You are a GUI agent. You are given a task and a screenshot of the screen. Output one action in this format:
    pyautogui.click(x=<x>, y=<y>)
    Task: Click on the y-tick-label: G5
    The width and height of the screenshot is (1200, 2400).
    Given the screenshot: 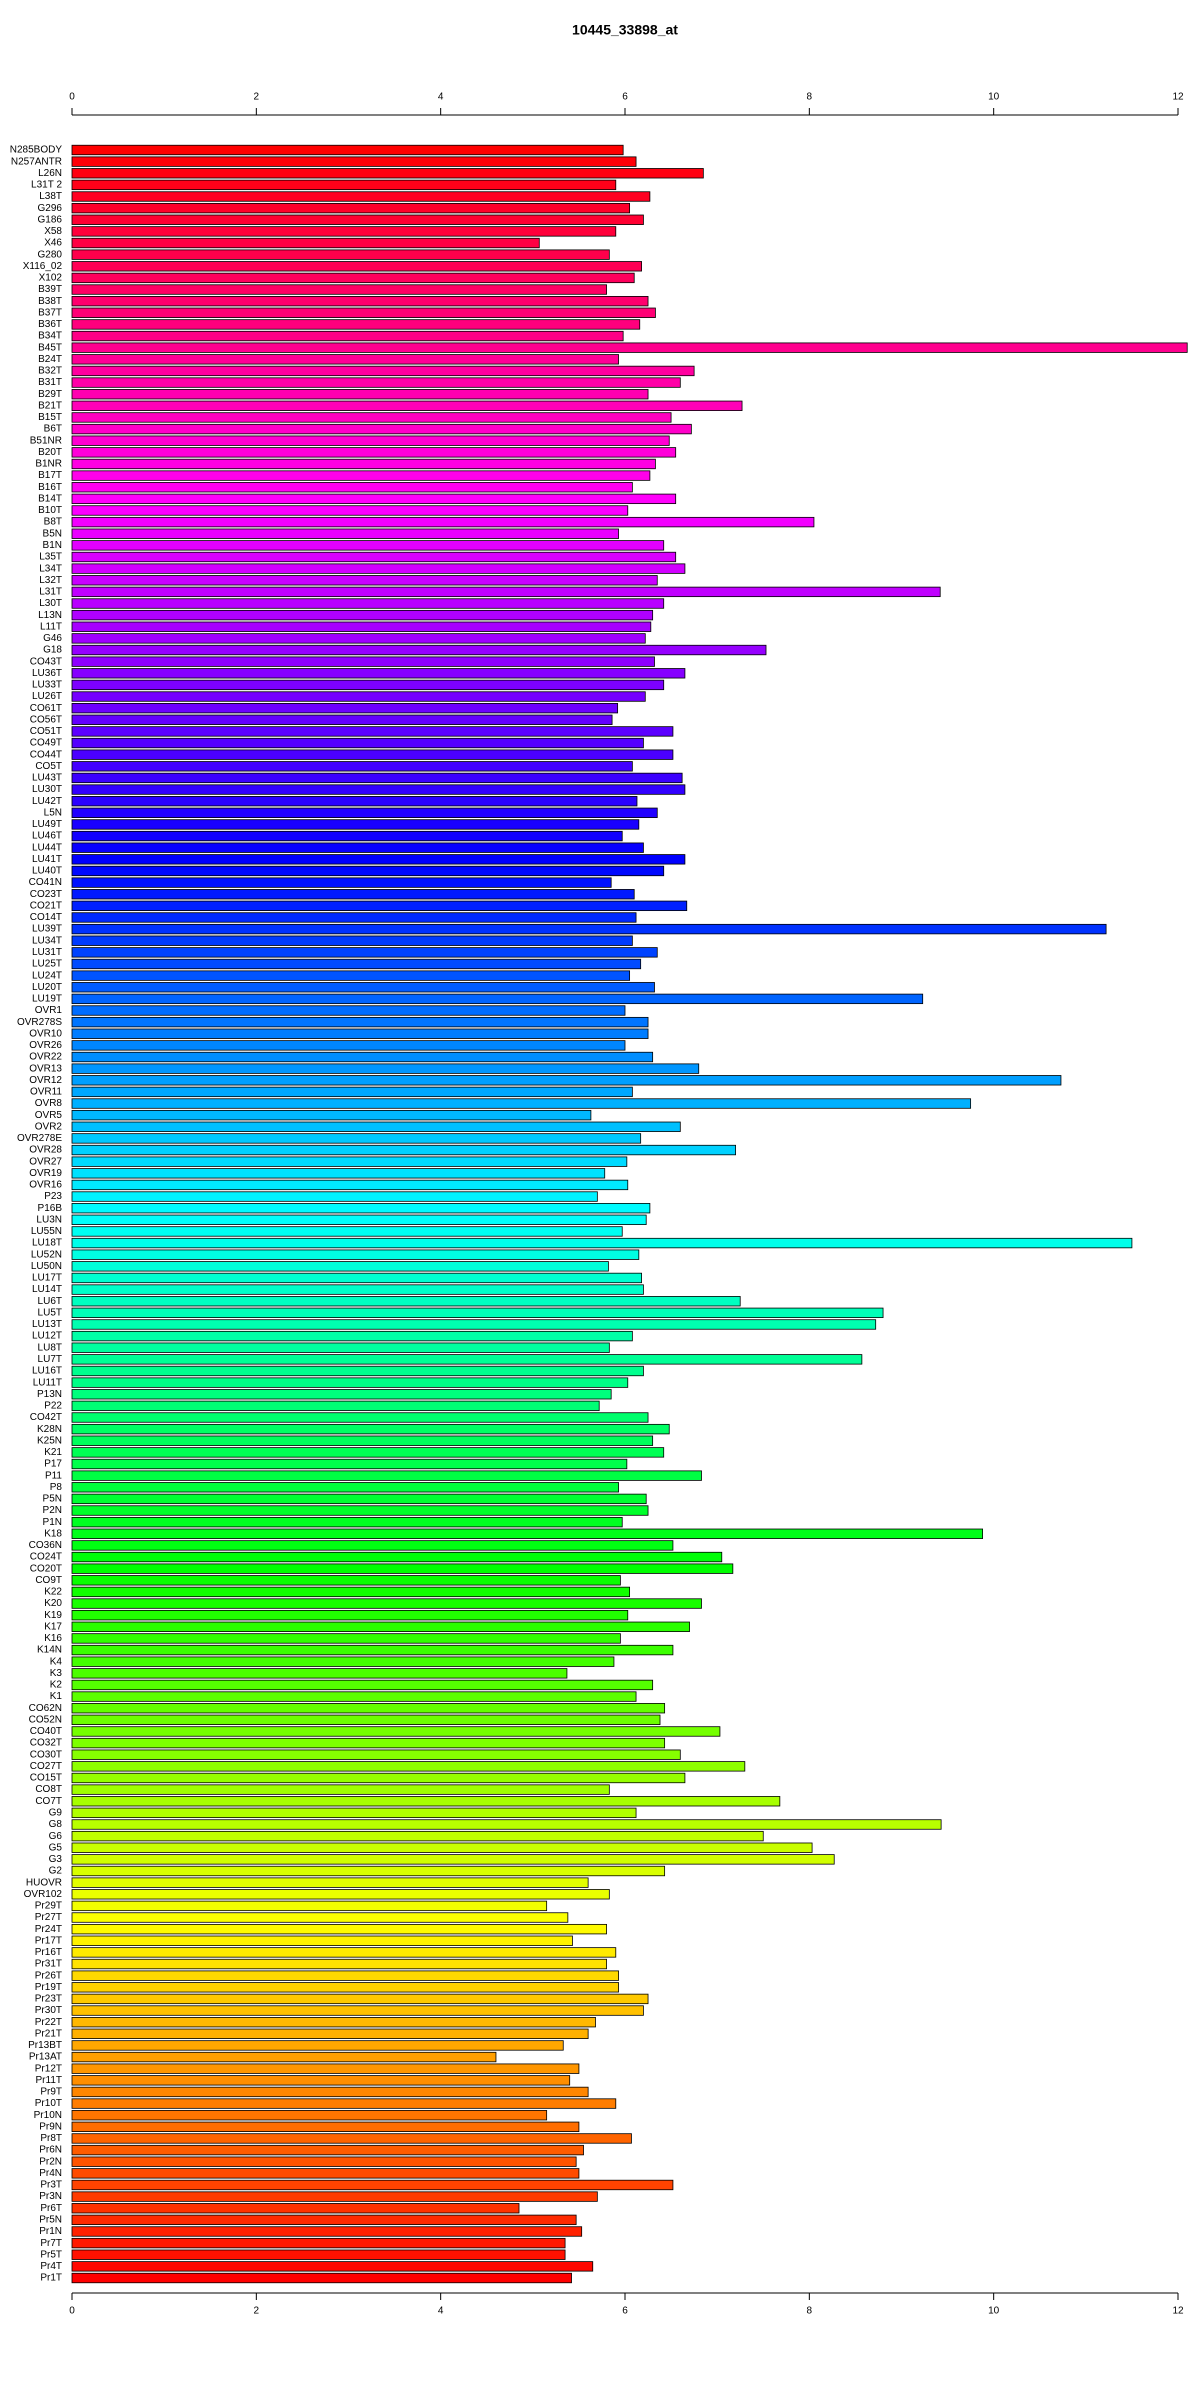 What is the action you would take?
    pyautogui.click(x=56, y=1847)
    